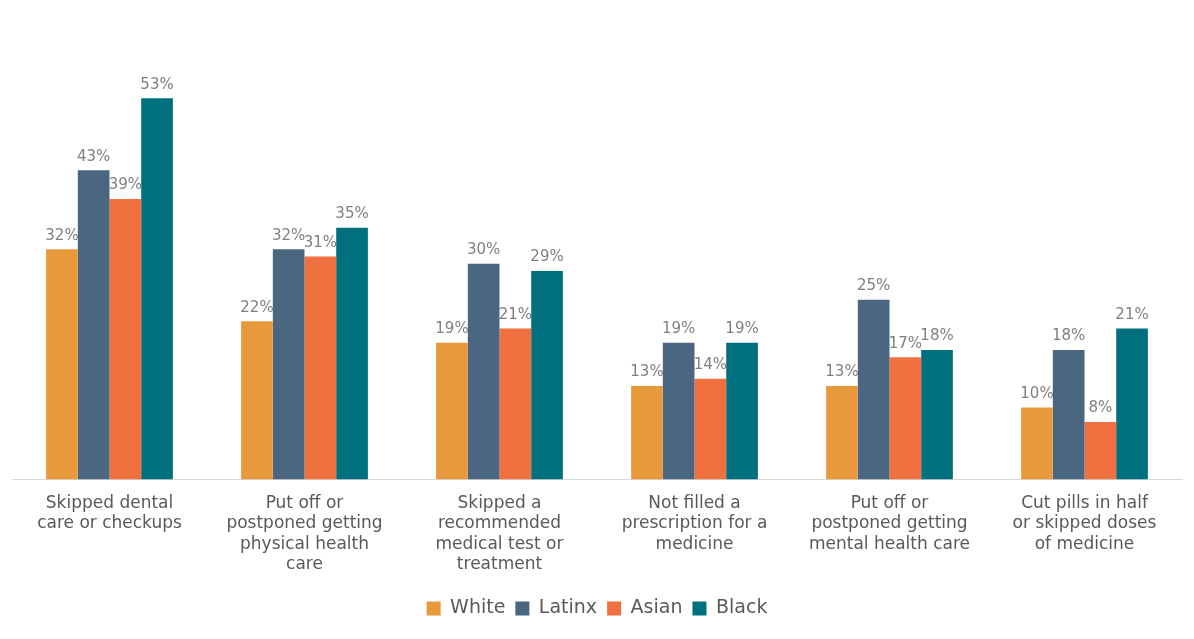  Describe the element at coordinates (93, 155) in the screenshot. I see `data-label: 43%` at that location.